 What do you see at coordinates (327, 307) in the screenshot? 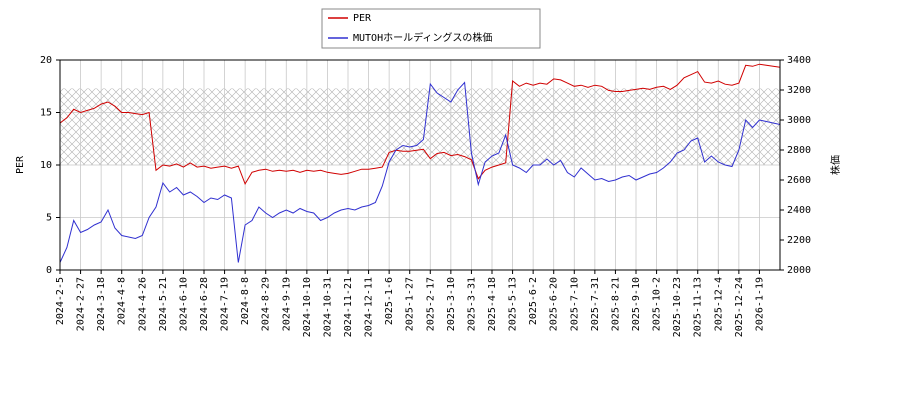
I see `x-tick-label: 2024-10-31` at bounding box center [327, 307].